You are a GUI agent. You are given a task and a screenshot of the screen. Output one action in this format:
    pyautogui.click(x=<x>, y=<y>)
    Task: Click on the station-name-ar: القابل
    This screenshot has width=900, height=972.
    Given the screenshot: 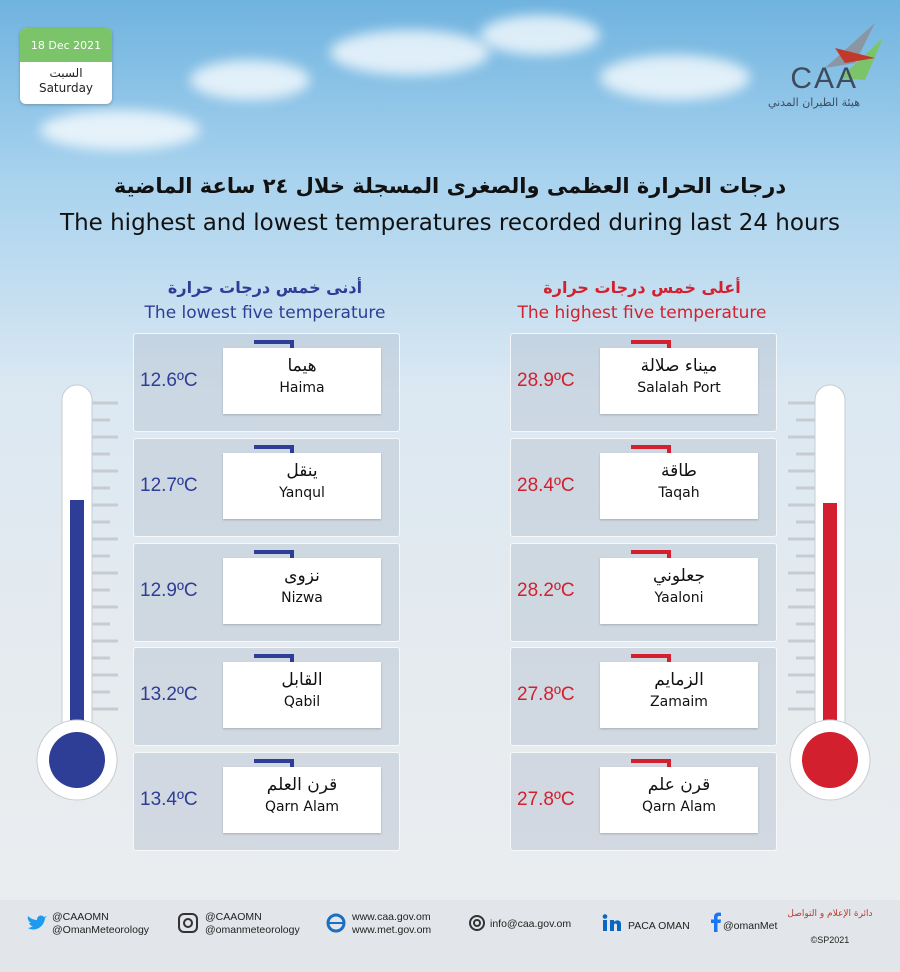 What is the action you would take?
    pyautogui.click(x=302, y=680)
    